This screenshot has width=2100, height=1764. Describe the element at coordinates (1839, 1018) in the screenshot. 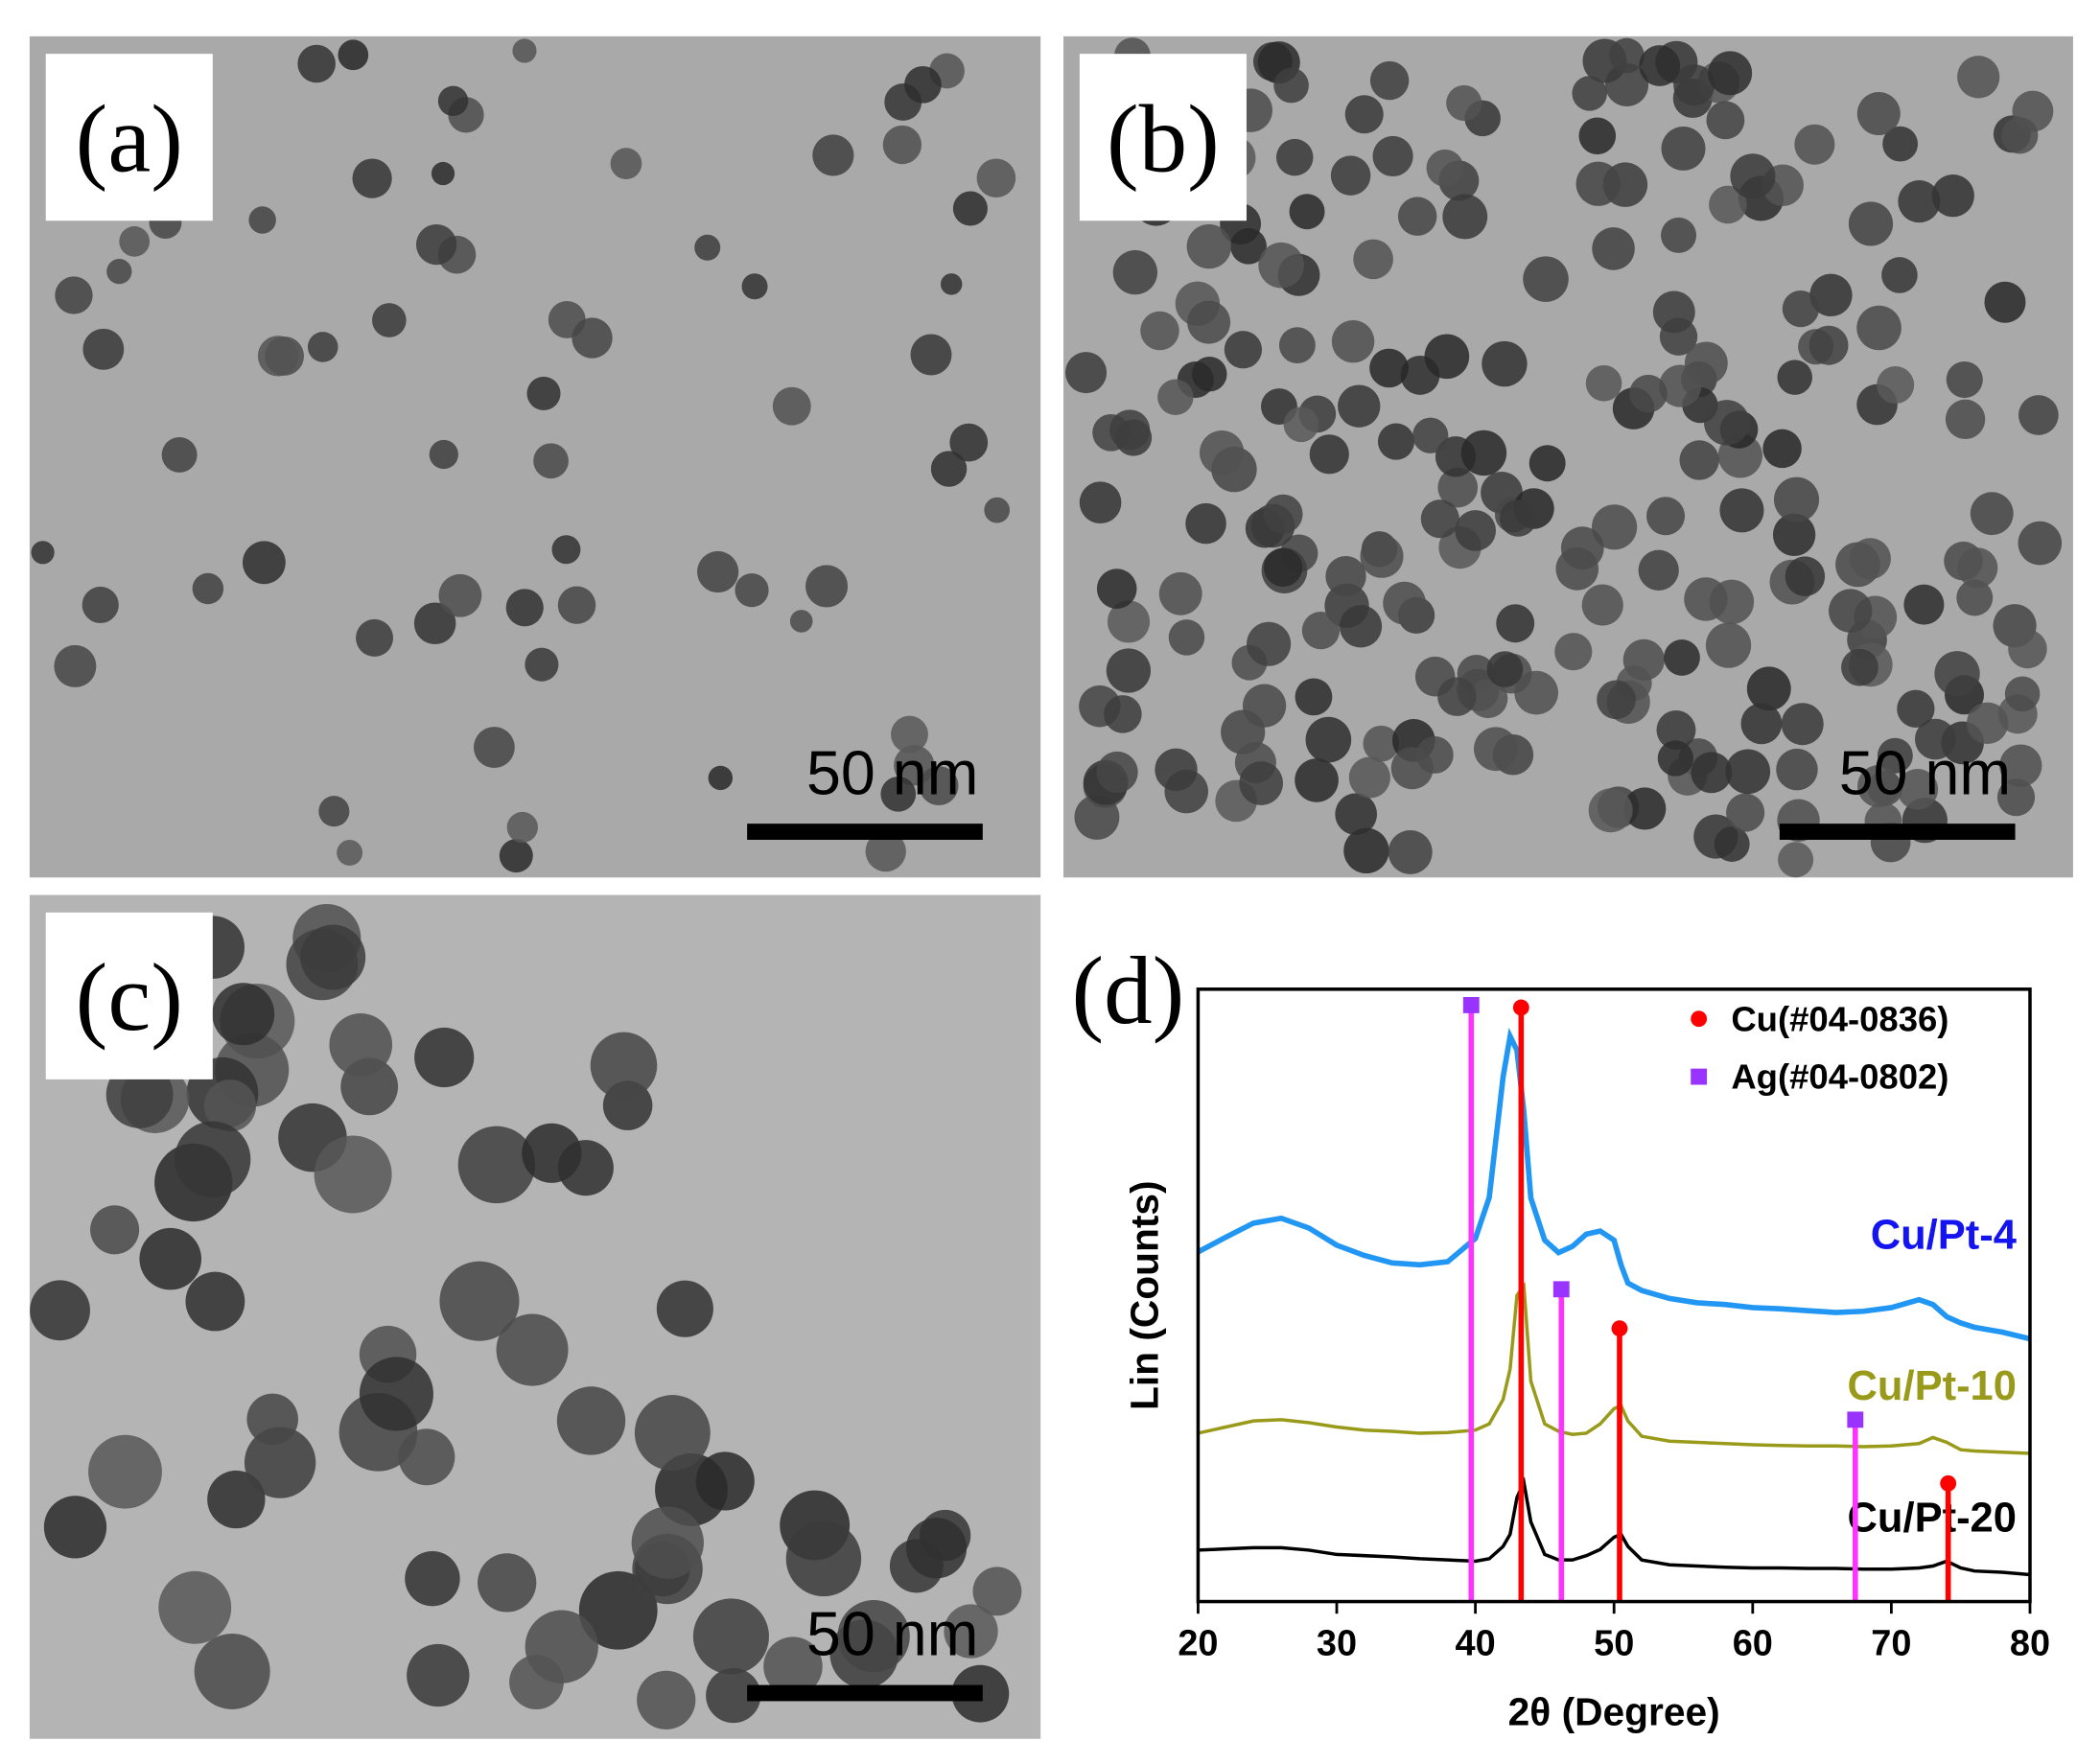

I see `legend-label: Cu(#04-0836)` at that location.